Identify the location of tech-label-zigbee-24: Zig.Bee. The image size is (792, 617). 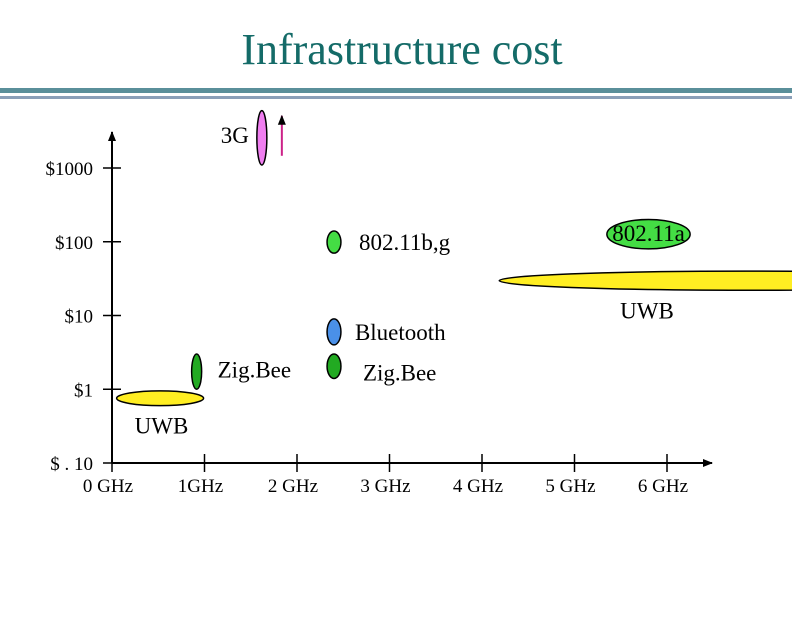
(399, 372).